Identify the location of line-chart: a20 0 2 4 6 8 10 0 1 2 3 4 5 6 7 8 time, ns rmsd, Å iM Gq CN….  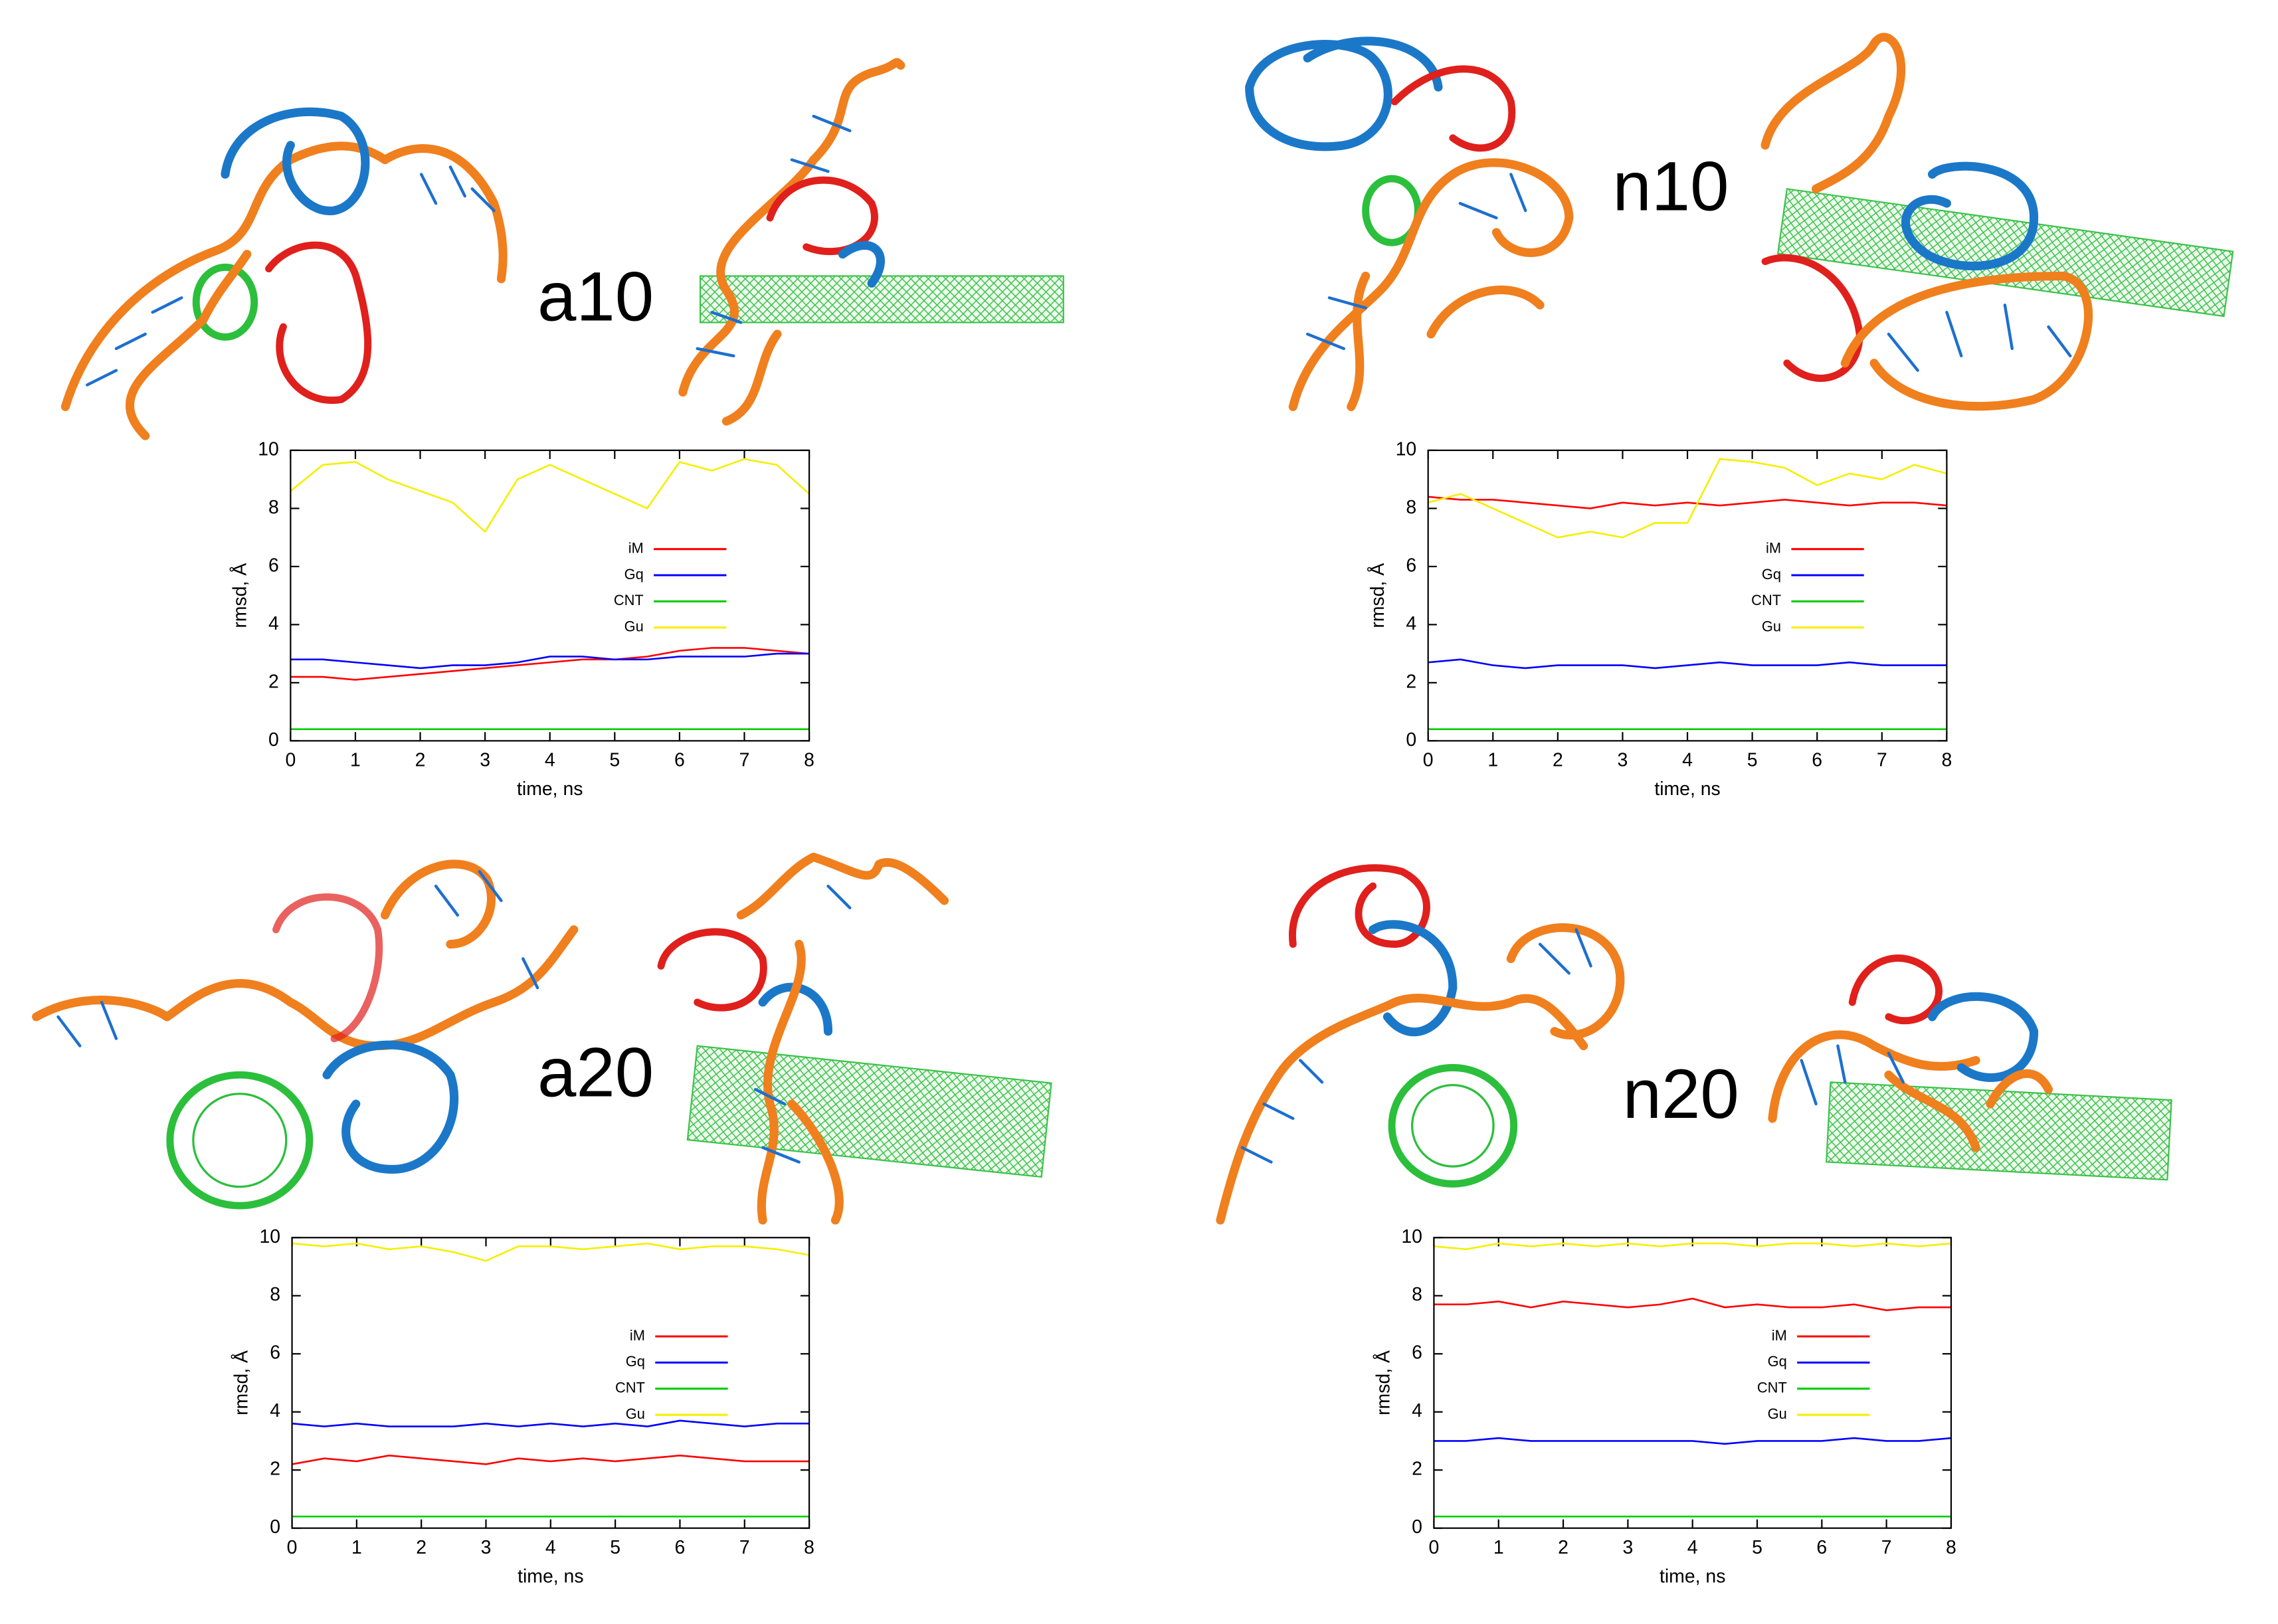
(522, 1310).